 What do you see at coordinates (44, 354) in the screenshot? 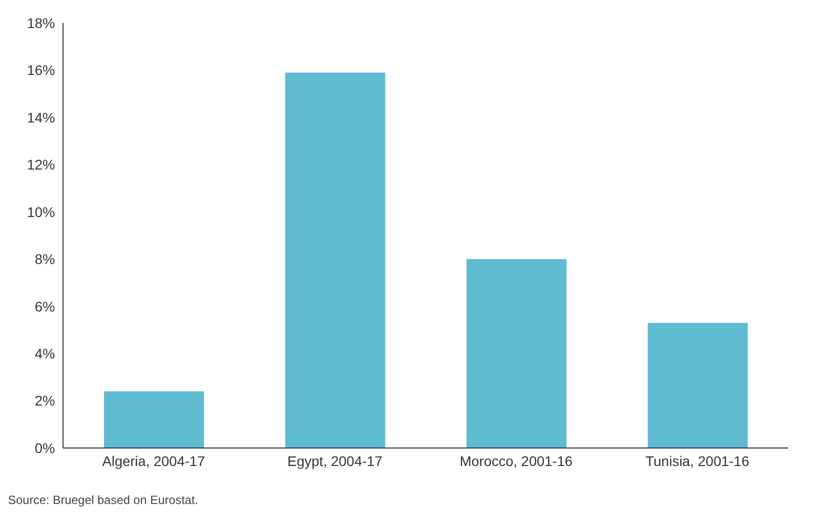
I see `y-tick-label: 4%` at bounding box center [44, 354].